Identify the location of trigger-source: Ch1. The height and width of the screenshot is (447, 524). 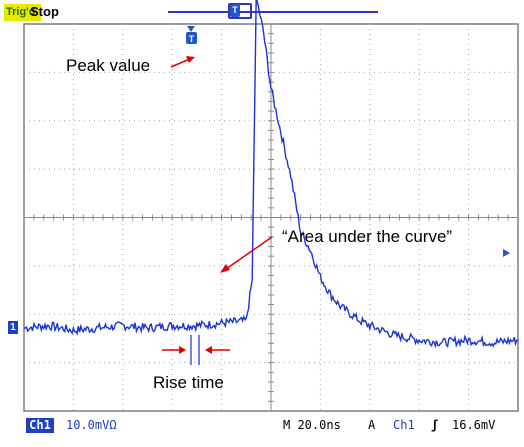
(404, 425).